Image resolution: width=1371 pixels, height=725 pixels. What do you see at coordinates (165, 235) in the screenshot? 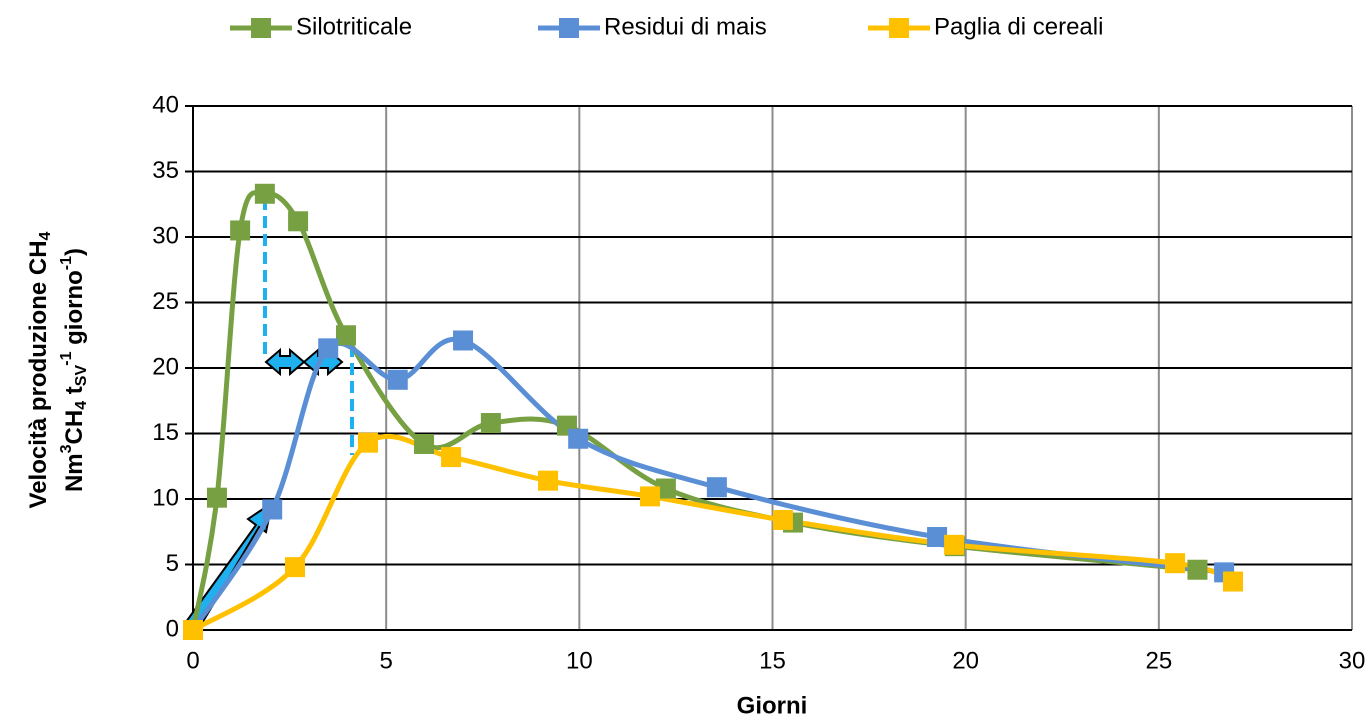
I see `y-tick-label: 30` at bounding box center [165, 235].